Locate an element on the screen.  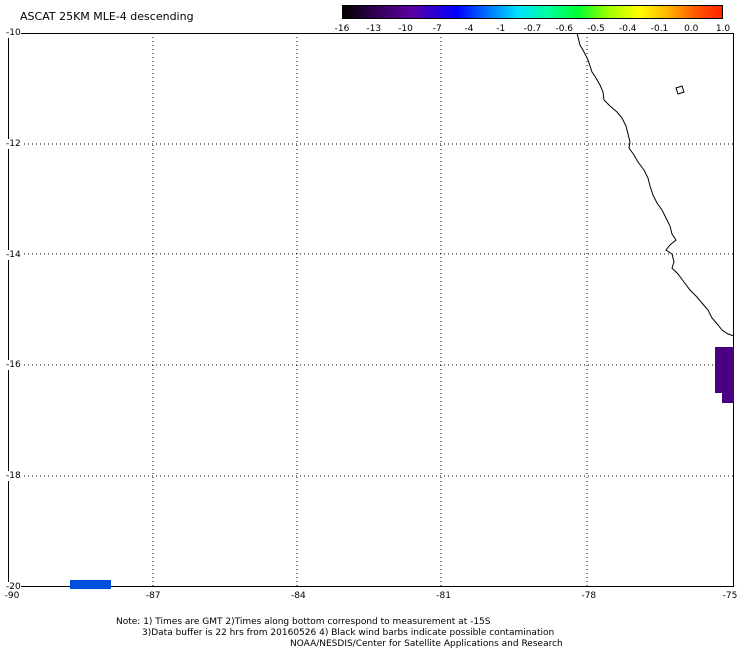
color-scale-tick-label: 1.0 is located at coordinates (723, 29).